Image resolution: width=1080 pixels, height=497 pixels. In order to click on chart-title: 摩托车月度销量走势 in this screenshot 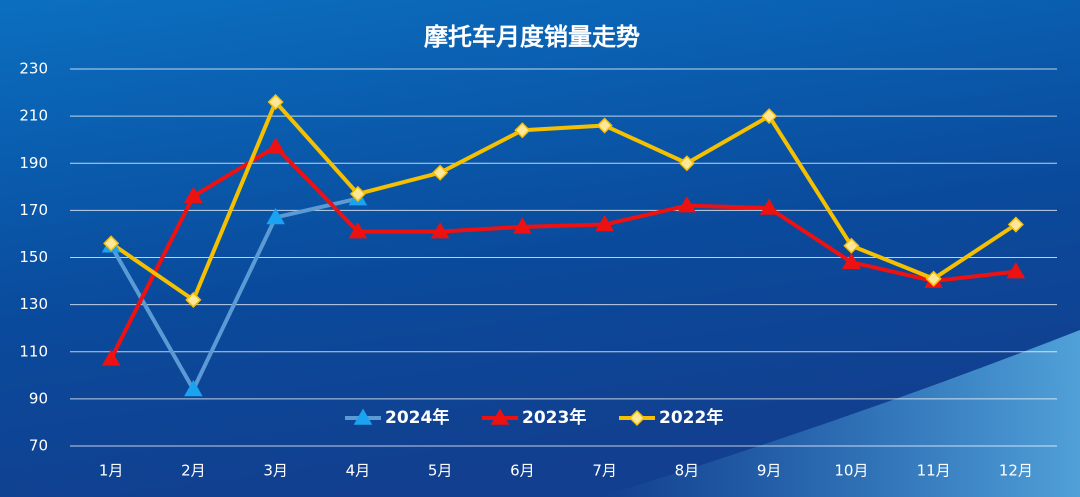, I will do `click(532, 37)`.